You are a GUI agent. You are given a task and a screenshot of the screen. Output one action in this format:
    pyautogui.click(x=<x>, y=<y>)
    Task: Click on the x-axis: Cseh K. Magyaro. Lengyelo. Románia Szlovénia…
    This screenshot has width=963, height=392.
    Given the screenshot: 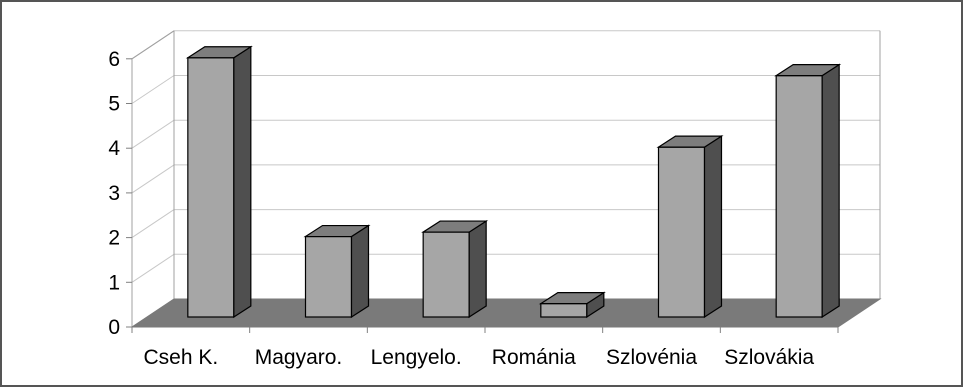 What is the action you would take?
    pyautogui.click(x=485, y=348)
    